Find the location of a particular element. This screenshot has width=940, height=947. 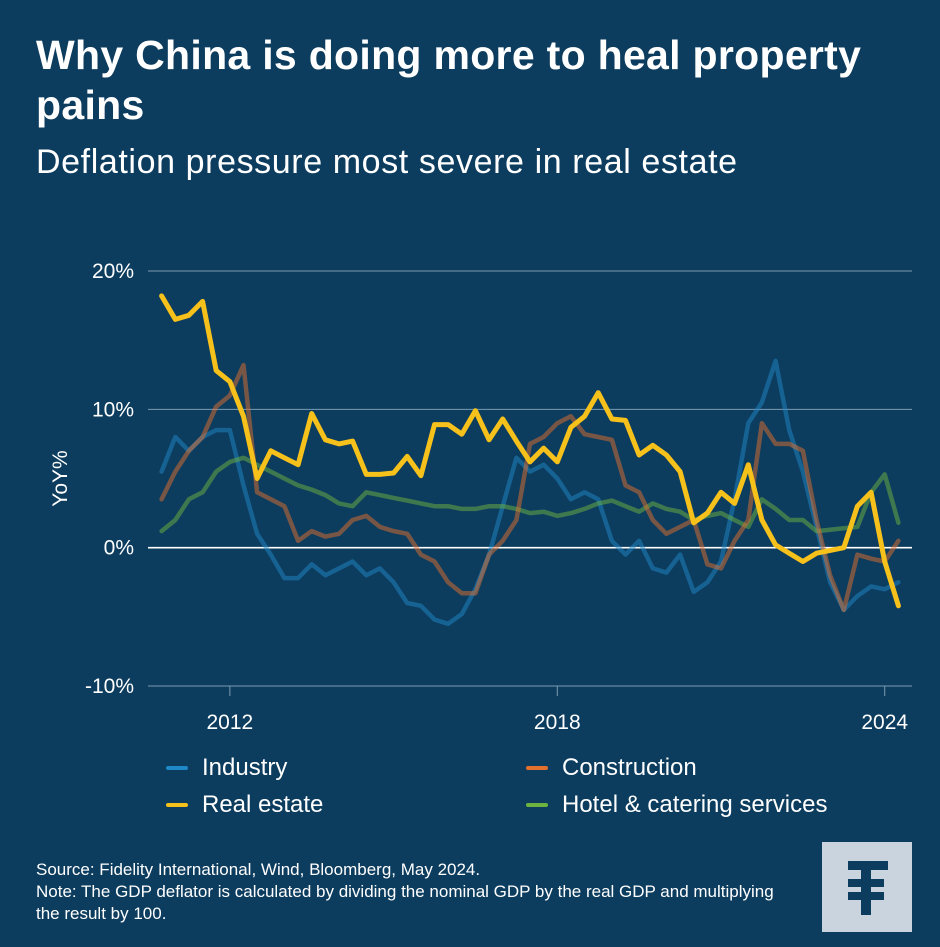

x-tick-label: 2012 is located at coordinates (229, 722).